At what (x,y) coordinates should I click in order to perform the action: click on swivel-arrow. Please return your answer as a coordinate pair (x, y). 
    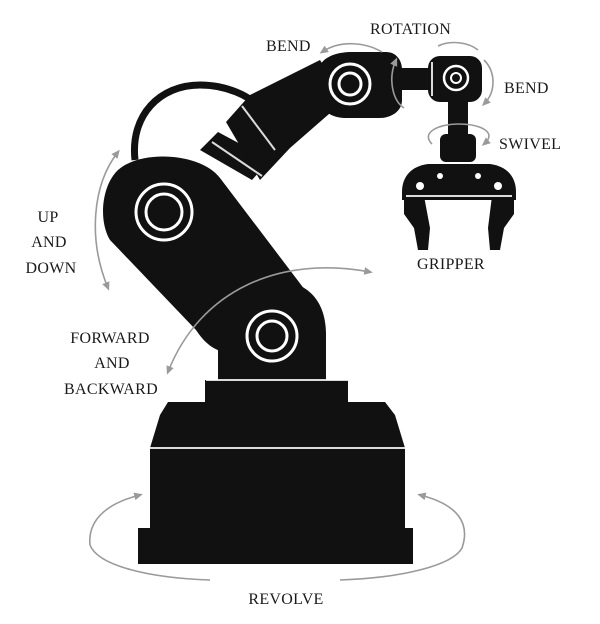
    Looking at the image, I should click on (459, 134).